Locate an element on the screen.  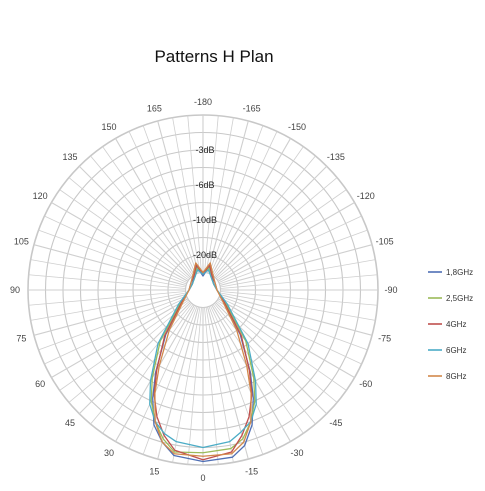
radial-tick-label: -20dB is located at coordinates (205, 255).